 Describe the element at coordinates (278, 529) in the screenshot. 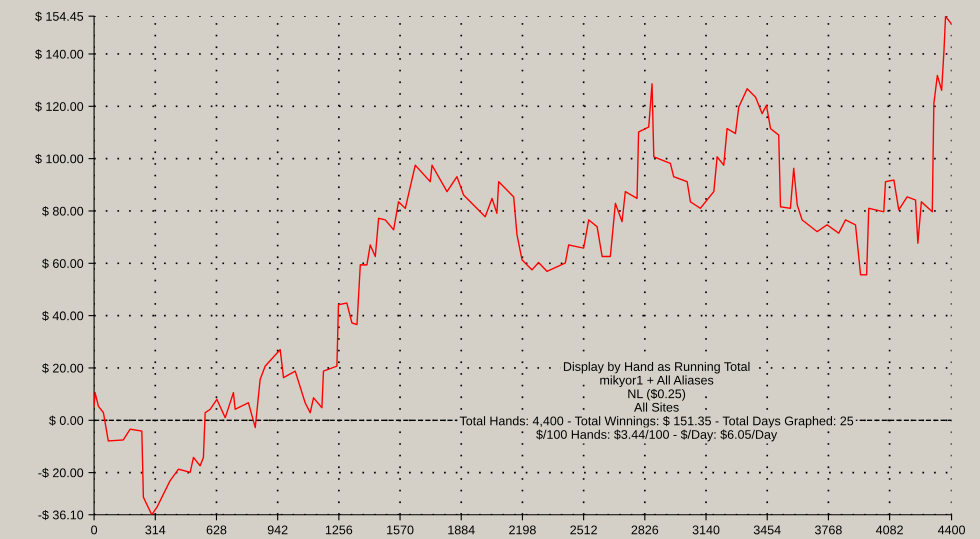

I see `x-tick-label: 942` at that location.